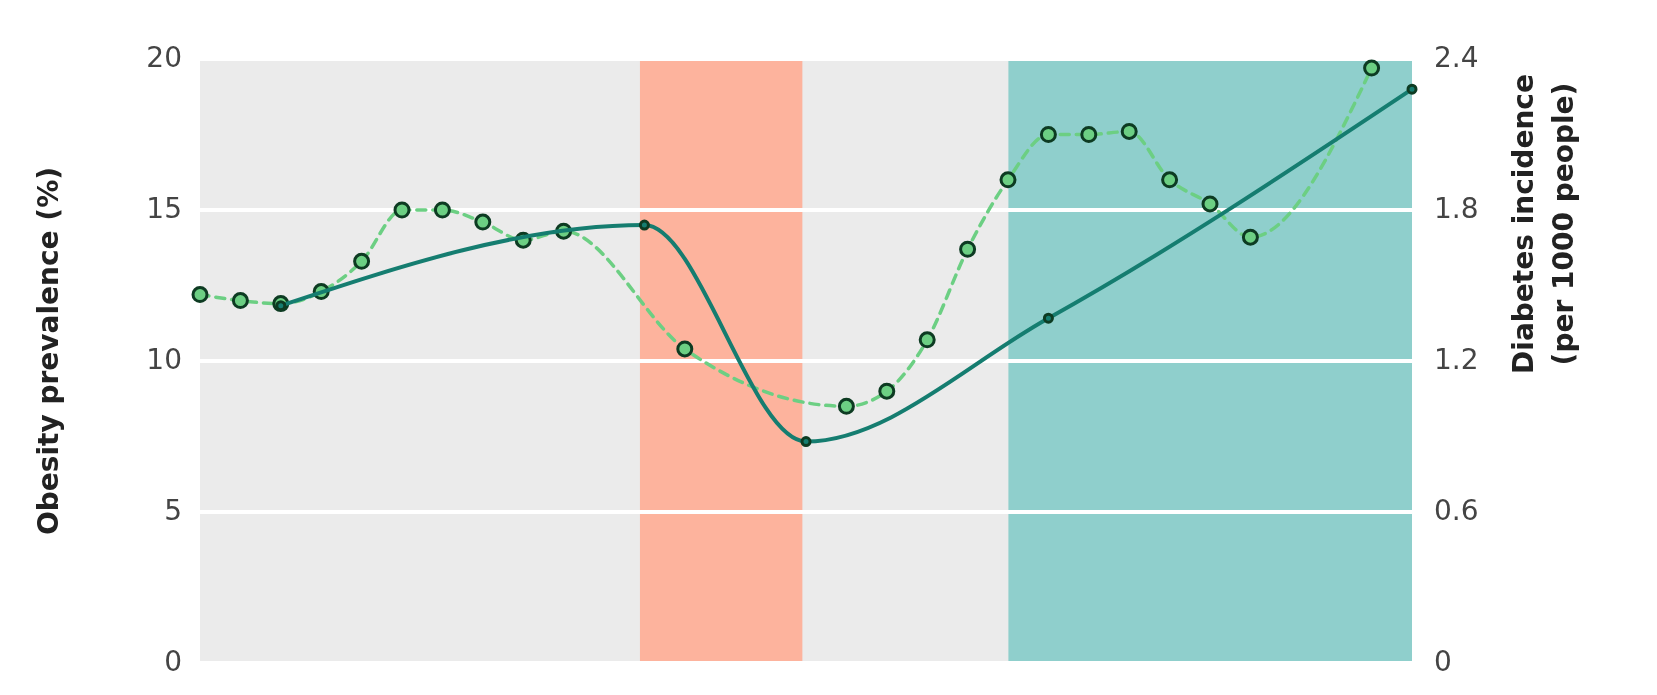 Image resolution: width=1657 pixels, height=695 pixels. What do you see at coordinates (173, 661) in the screenshot?
I see `y-tick-label: 0` at bounding box center [173, 661].